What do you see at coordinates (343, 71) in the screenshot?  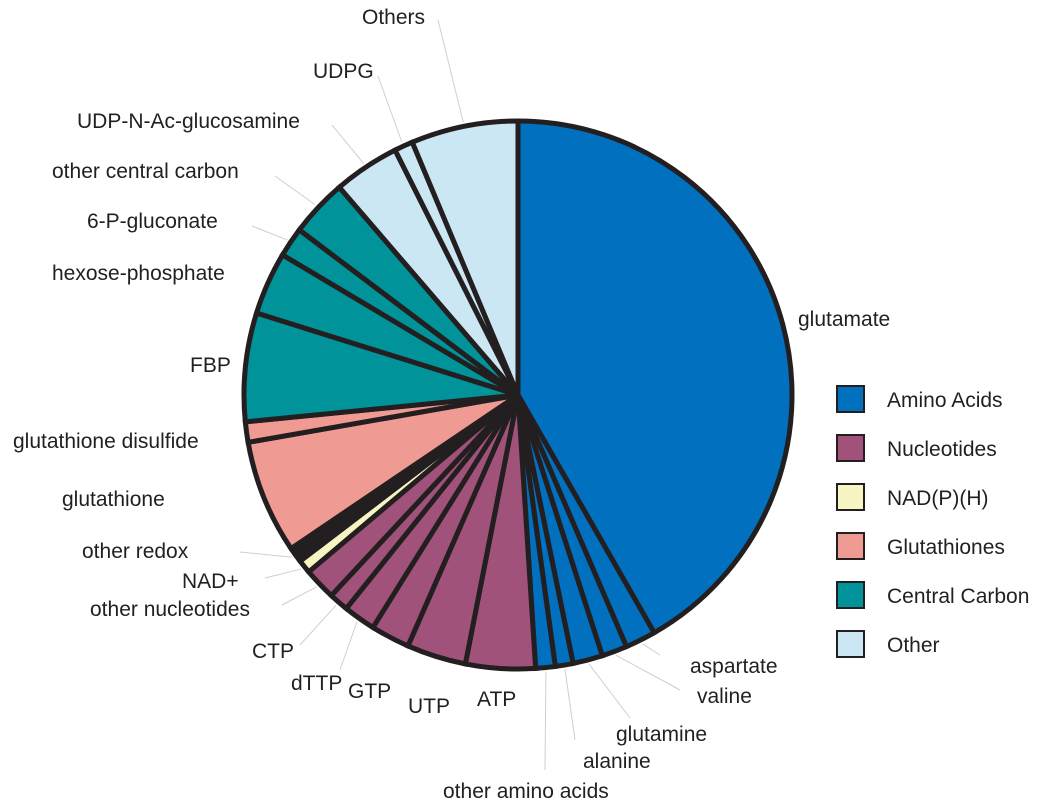 I see `slice-label: UDPG` at bounding box center [343, 71].